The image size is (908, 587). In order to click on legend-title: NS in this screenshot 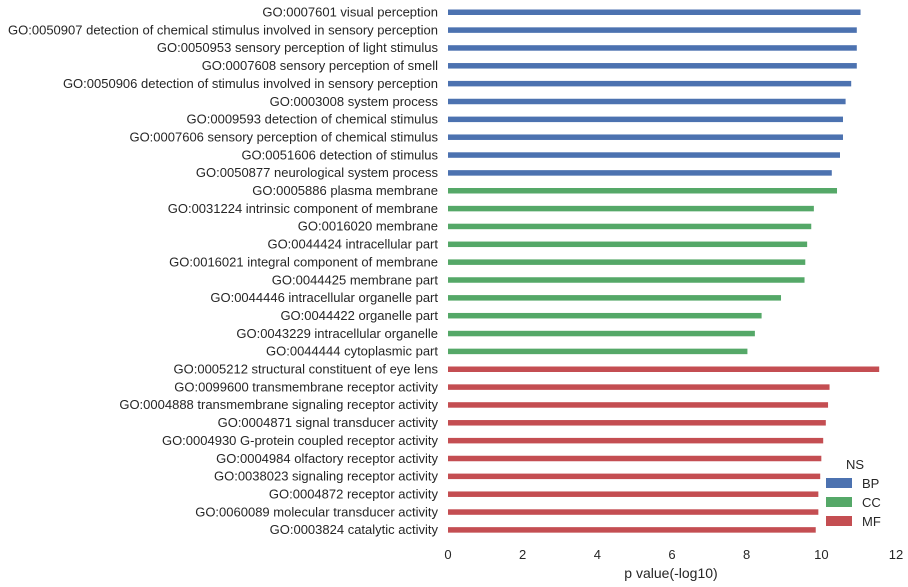, I will do `click(855, 464)`.